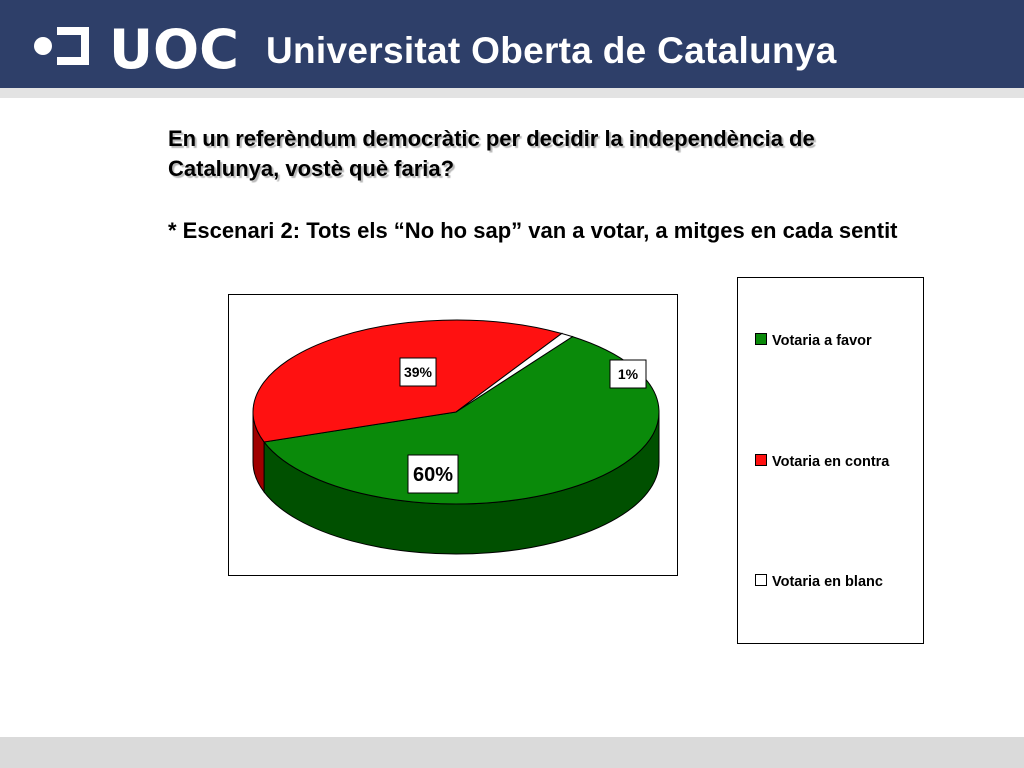 The width and height of the screenshot is (1024, 768). I want to click on legend-item-favor: Votaria a favor, so click(813, 341).